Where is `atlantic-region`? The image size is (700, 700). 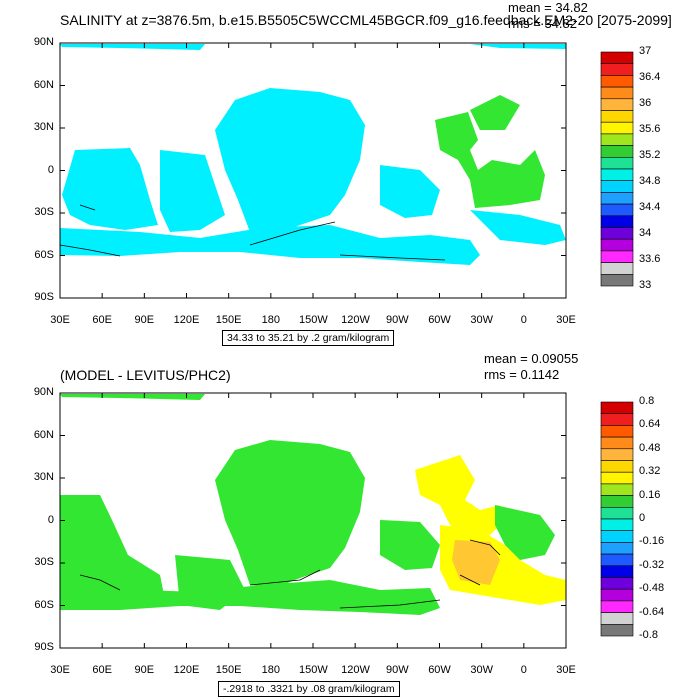
atlantic-region is located at coordinates (490, 160).